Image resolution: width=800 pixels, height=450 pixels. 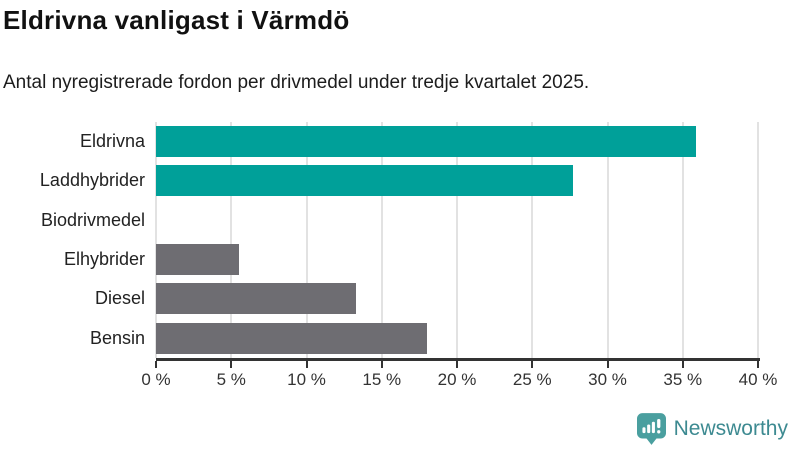 I want to click on x-axis-tick-label: 5 %, so click(x=231, y=379).